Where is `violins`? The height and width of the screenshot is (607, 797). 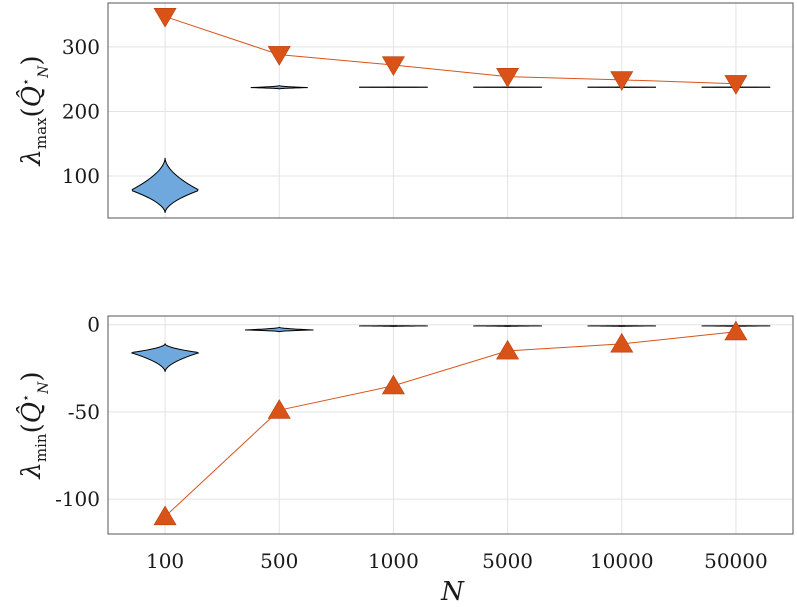
violins is located at coordinates (450, 348).